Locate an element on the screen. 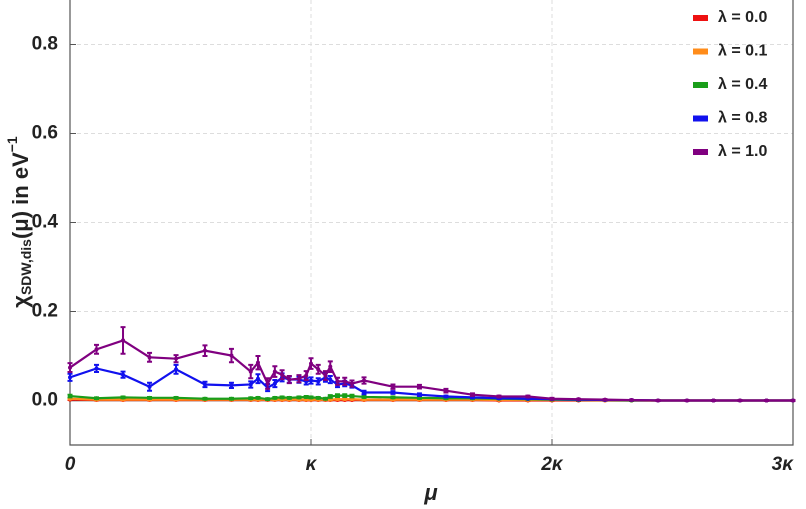 The height and width of the screenshot is (509, 806). x-tick-label: 3κ is located at coordinates (783, 464).